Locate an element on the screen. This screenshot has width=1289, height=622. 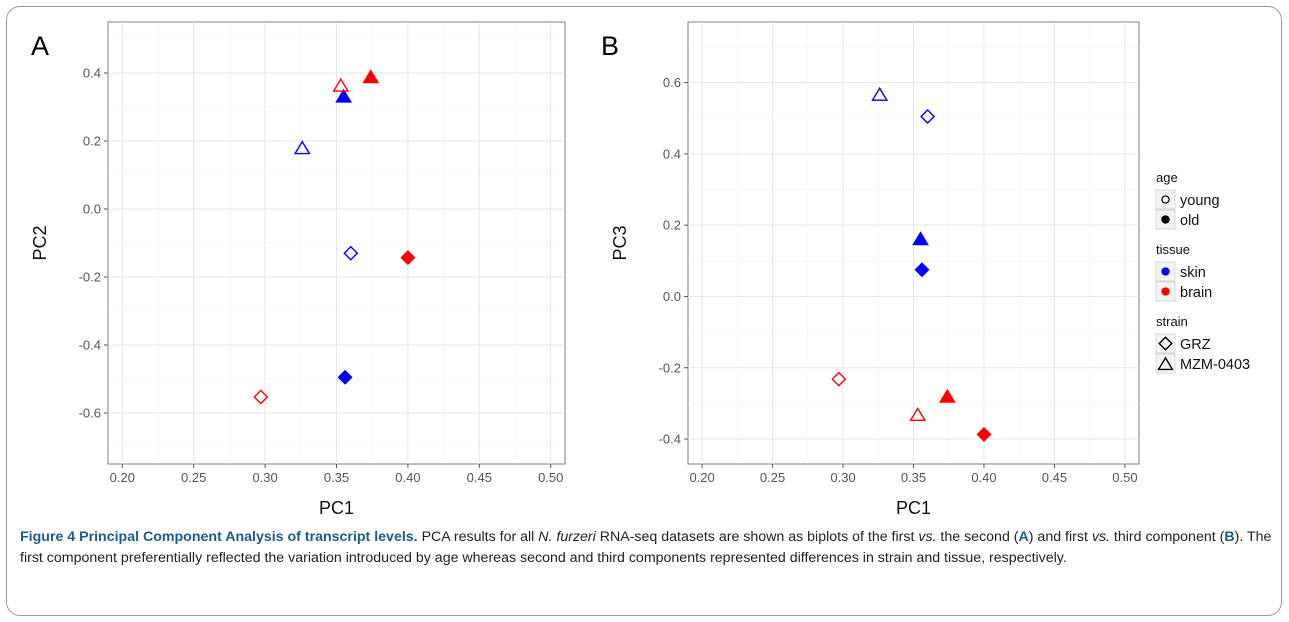
y-axis-label: PC2 is located at coordinates (40, 242).